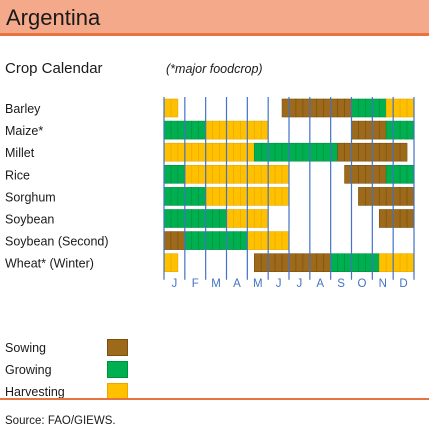  Describe the element at coordinates (24, 131) in the screenshot. I see `crop-label: Maize*` at that location.